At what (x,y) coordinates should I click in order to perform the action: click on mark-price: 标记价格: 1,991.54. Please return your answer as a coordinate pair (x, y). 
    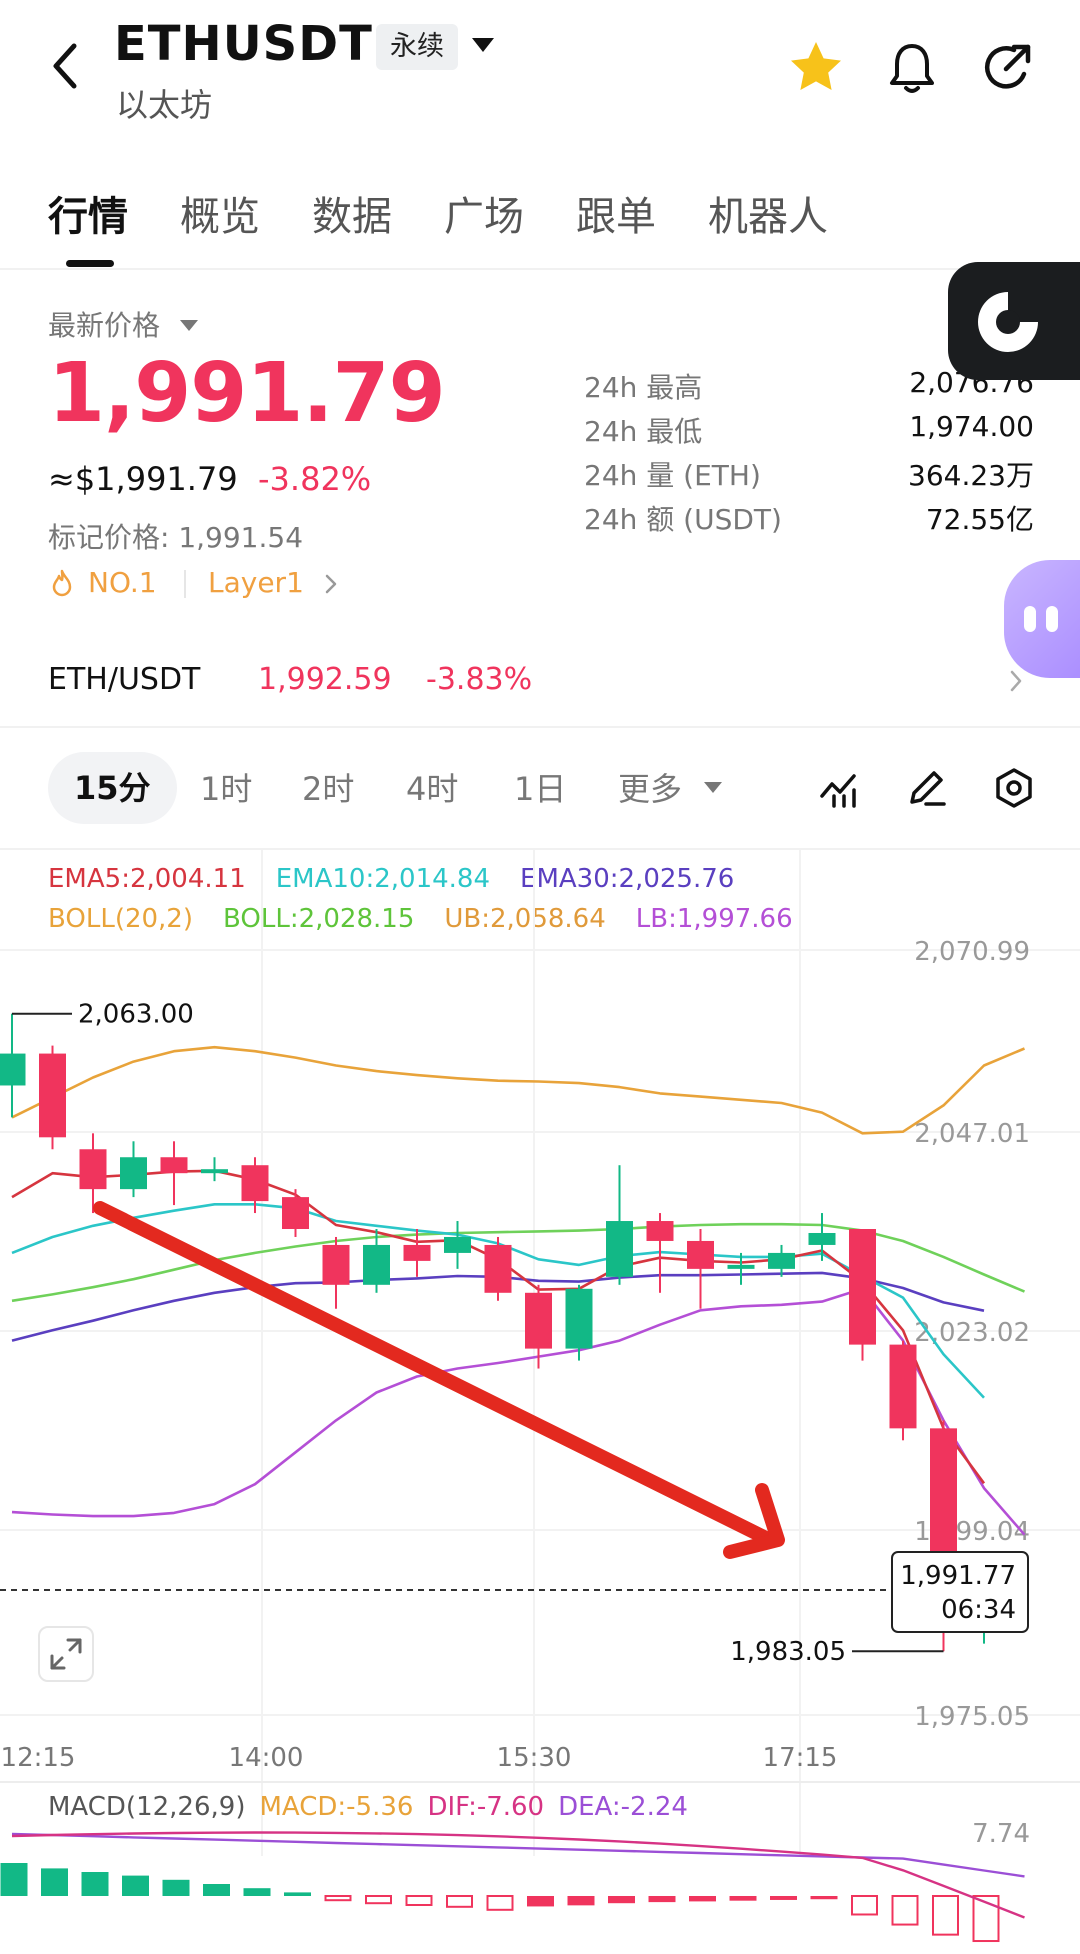
    Looking at the image, I should click on (176, 537).